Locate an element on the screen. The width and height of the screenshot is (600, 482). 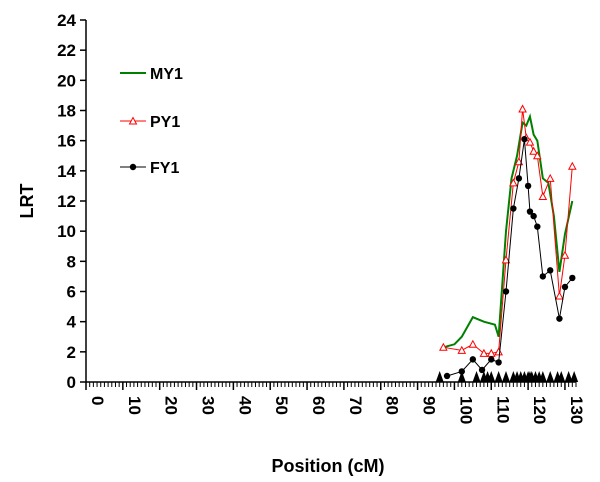
x-tick-label: 80 is located at coordinates (392, 405).